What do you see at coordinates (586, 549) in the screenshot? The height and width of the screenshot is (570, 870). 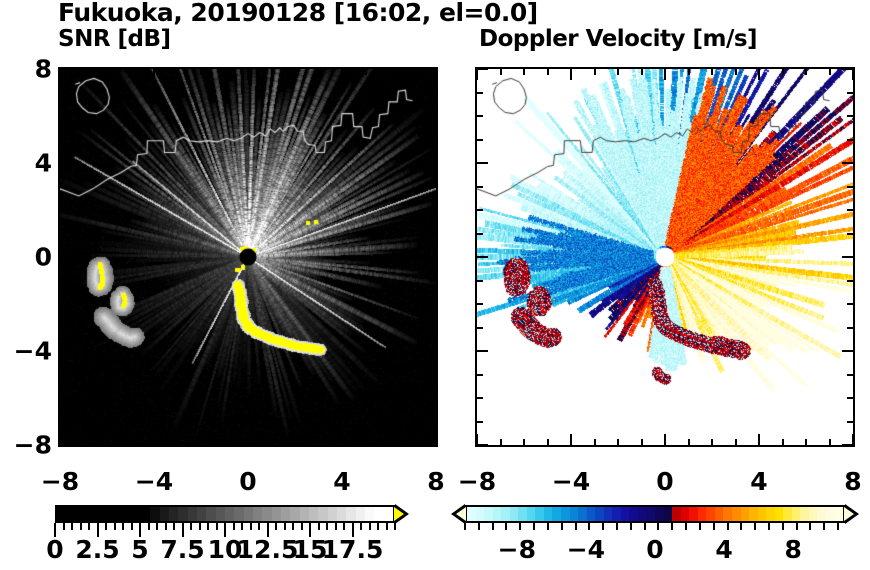 I see `colorbar-tick-label: −4` at bounding box center [586, 549].